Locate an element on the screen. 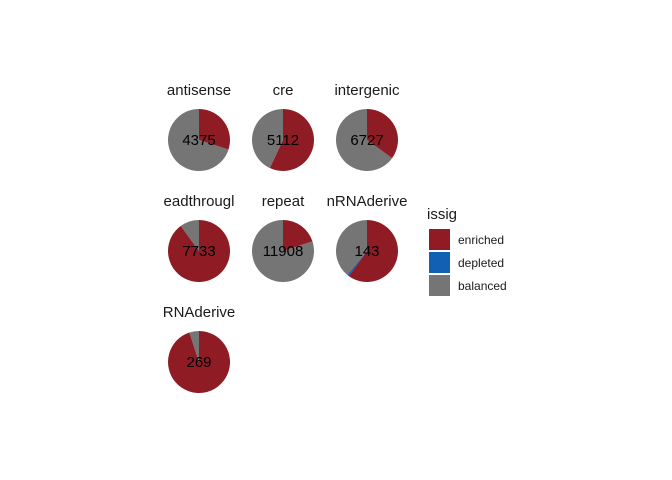 The image size is (672, 480). count-label: 7733 is located at coordinates (198, 251).